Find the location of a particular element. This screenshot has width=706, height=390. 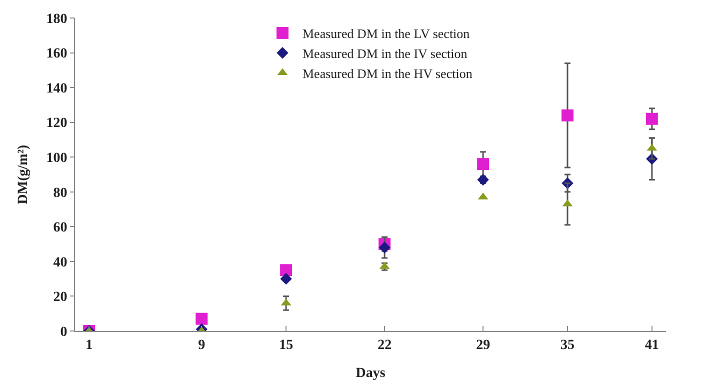

x-tick-label: 1 is located at coordinates (89, 345).